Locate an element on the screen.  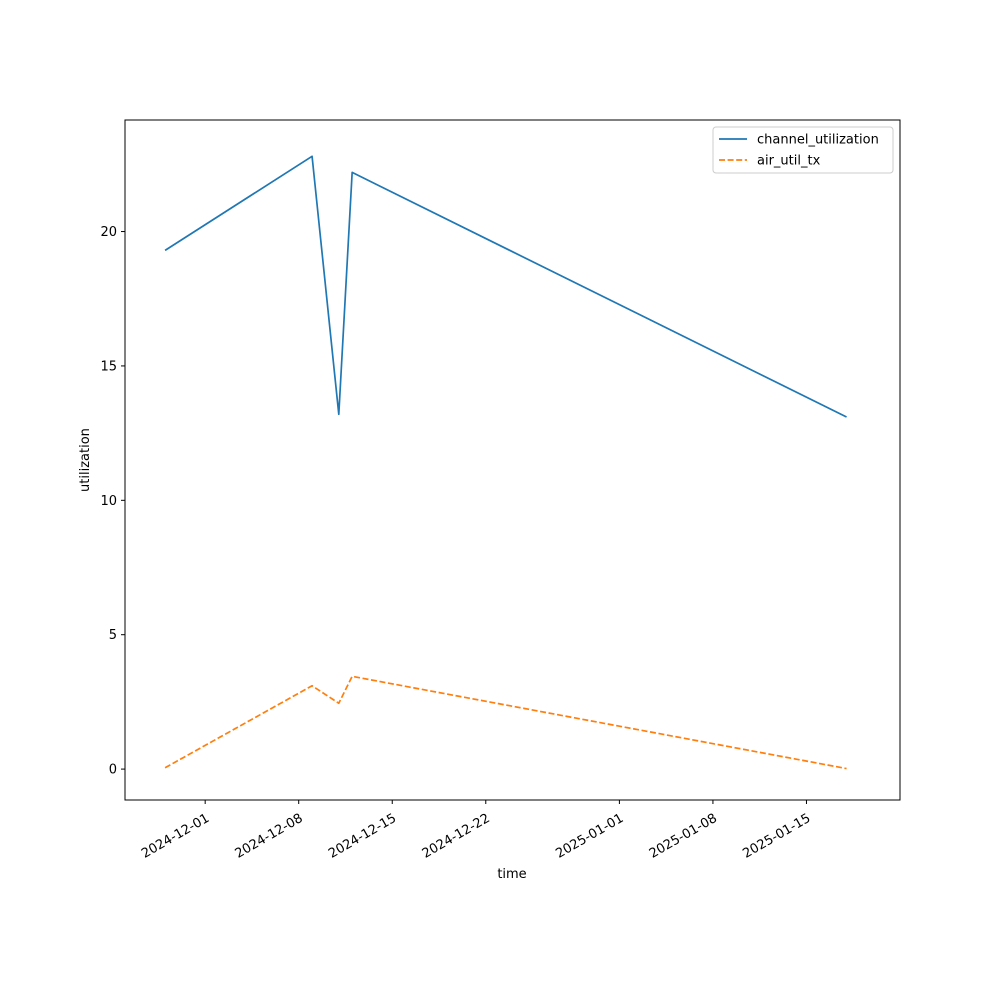
legend: channel_utilization air_util_tx is located at coordinates (803, 150).